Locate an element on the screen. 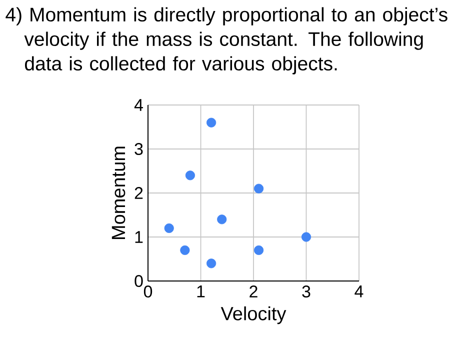 This screenshot has height=348, width=474. y-axis-title: Momentum is located at coordinates (119, 192).